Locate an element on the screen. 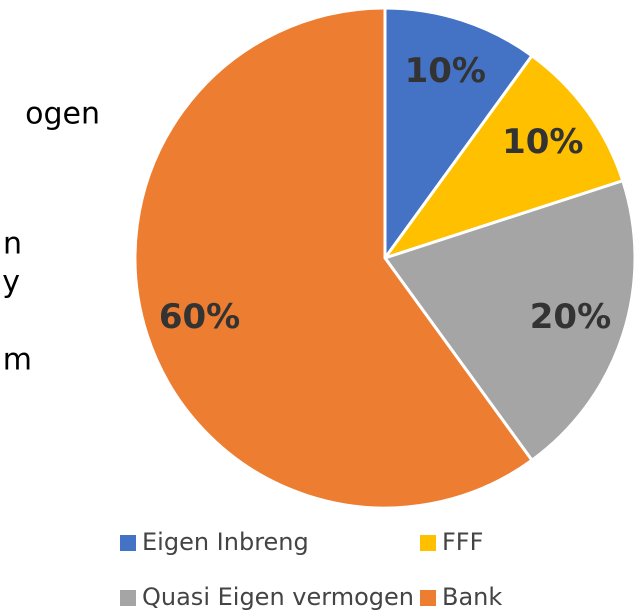 The width and height of the screenshot is (641, 616). data-label: 60% is located at coordinates (199, 317).